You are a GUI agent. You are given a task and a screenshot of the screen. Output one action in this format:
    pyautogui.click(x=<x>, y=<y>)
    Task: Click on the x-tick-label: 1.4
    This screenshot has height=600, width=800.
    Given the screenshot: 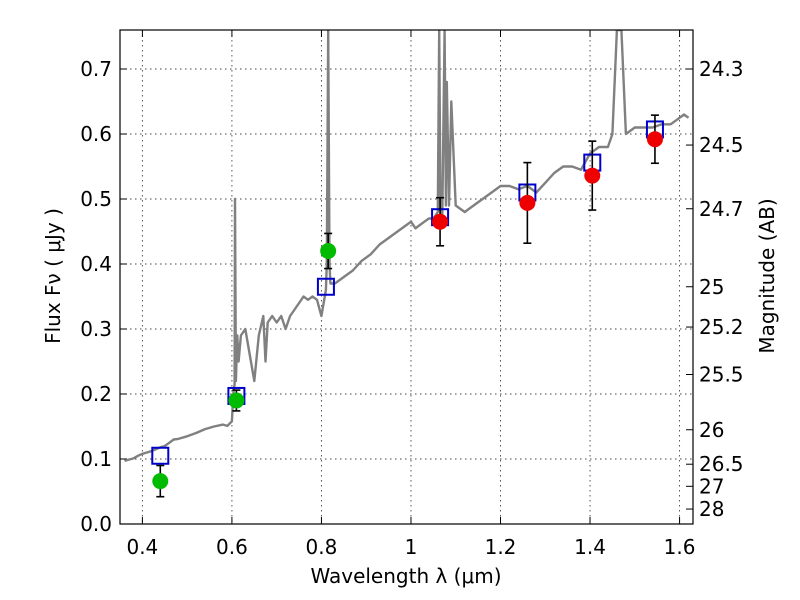 What is the action you would take?
    pyautogui.click(x=590, y=547)
    